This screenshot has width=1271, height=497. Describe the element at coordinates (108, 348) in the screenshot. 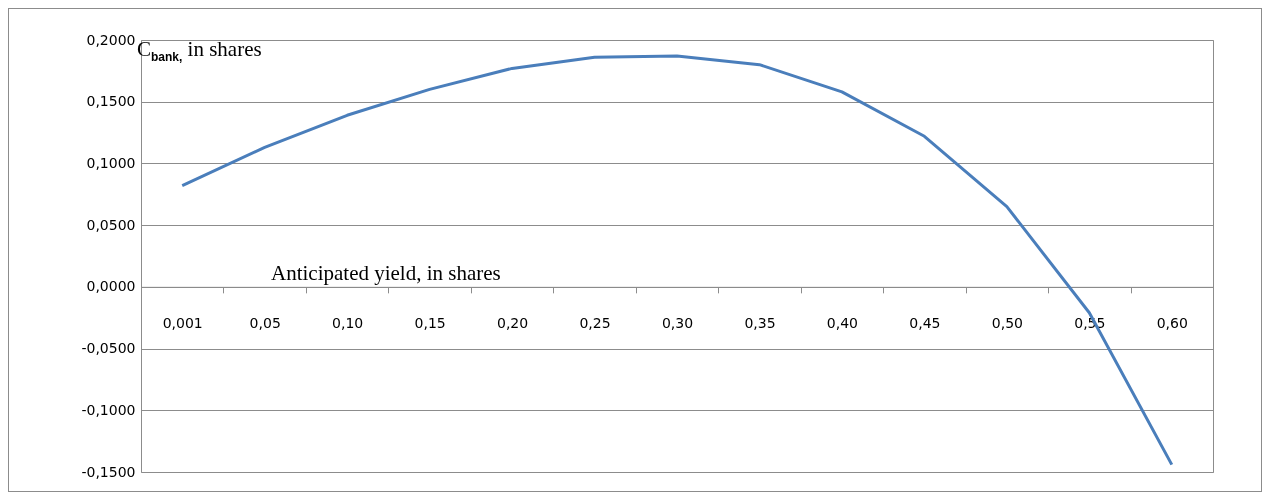

I see `y-tick-label: -0,0500` at that location.